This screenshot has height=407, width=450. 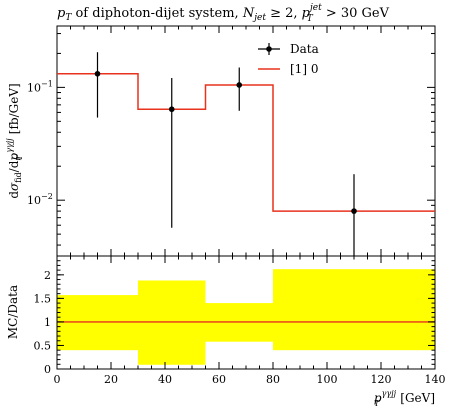 What do you see at coordinates (269, 49) in the screenshot?
I see `legend-data-marker` at bounding box center [269, 49].